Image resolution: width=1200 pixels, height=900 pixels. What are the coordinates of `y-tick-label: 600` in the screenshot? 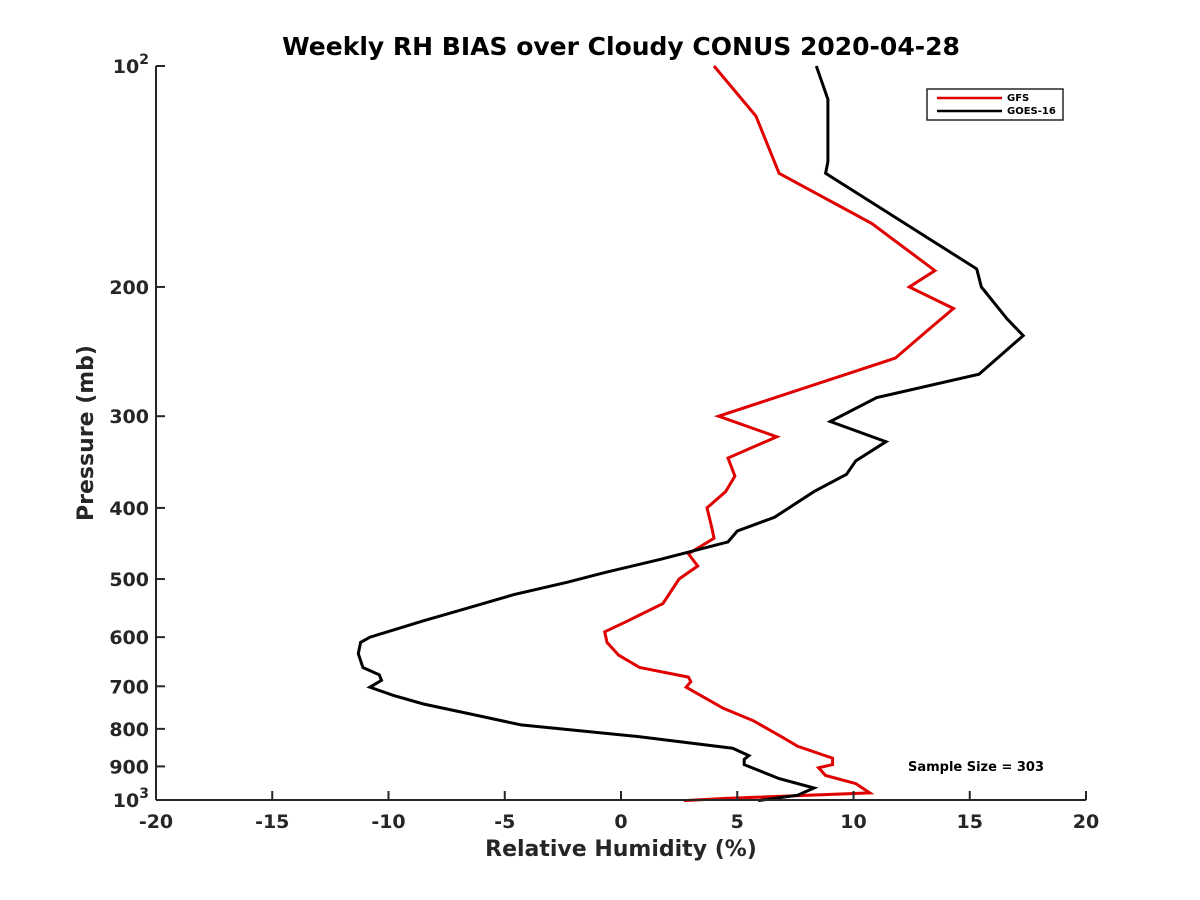 It's located at (129, 638).